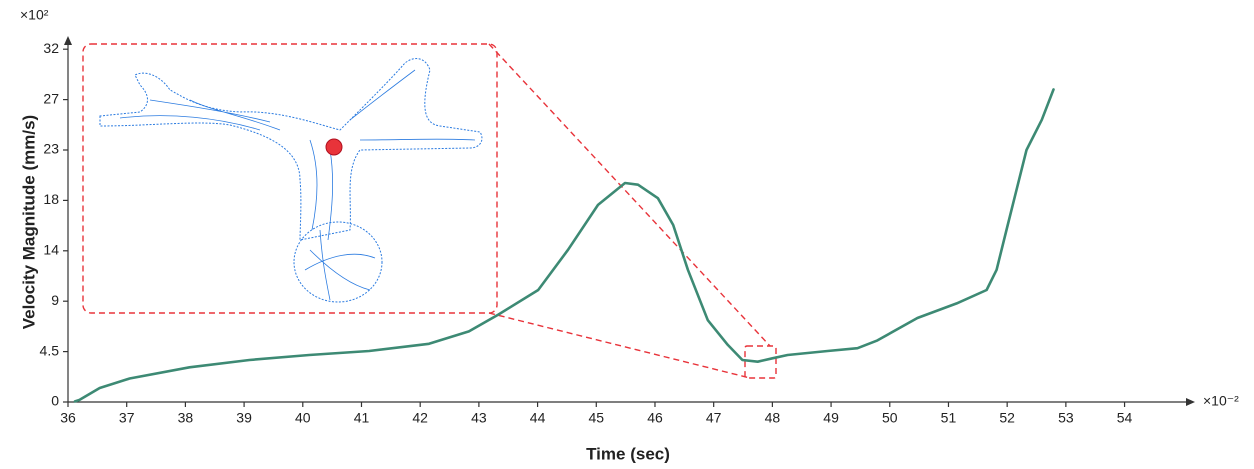  What do you see at coordinates (538, 418) in the screenshot?
I see `x-tick-label: 44` at bounding box center [538, 418].